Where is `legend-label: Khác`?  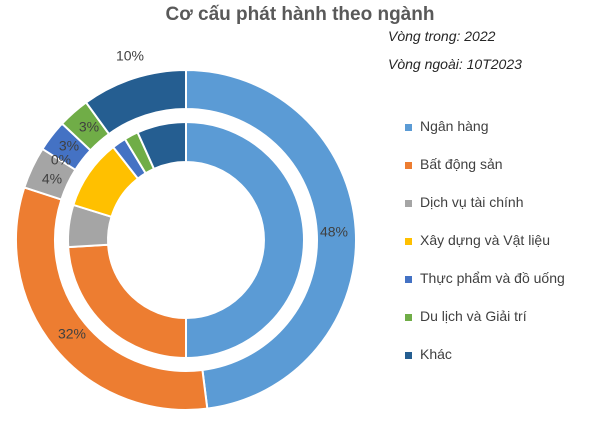 legend-label: Khác is located at coordinates (436, 354).